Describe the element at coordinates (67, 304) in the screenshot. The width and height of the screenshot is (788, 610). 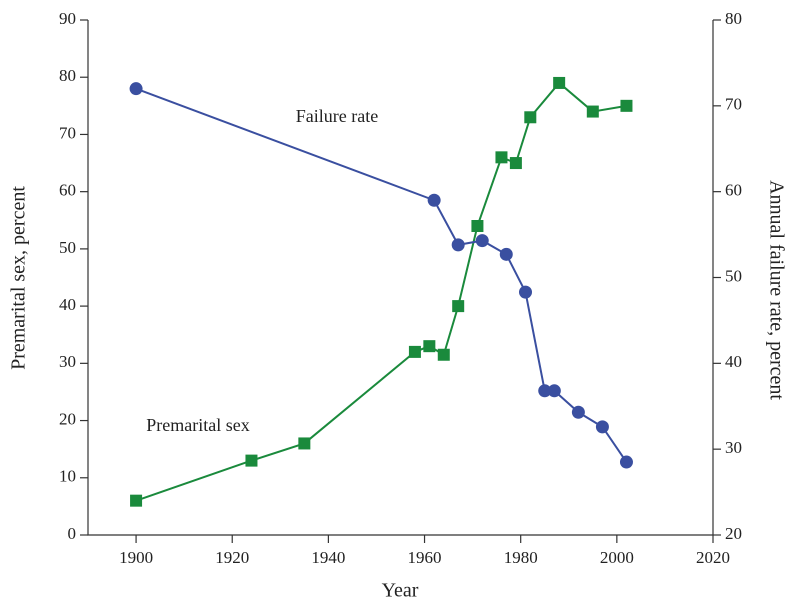
I see `y-tick-label: 40` at that location.